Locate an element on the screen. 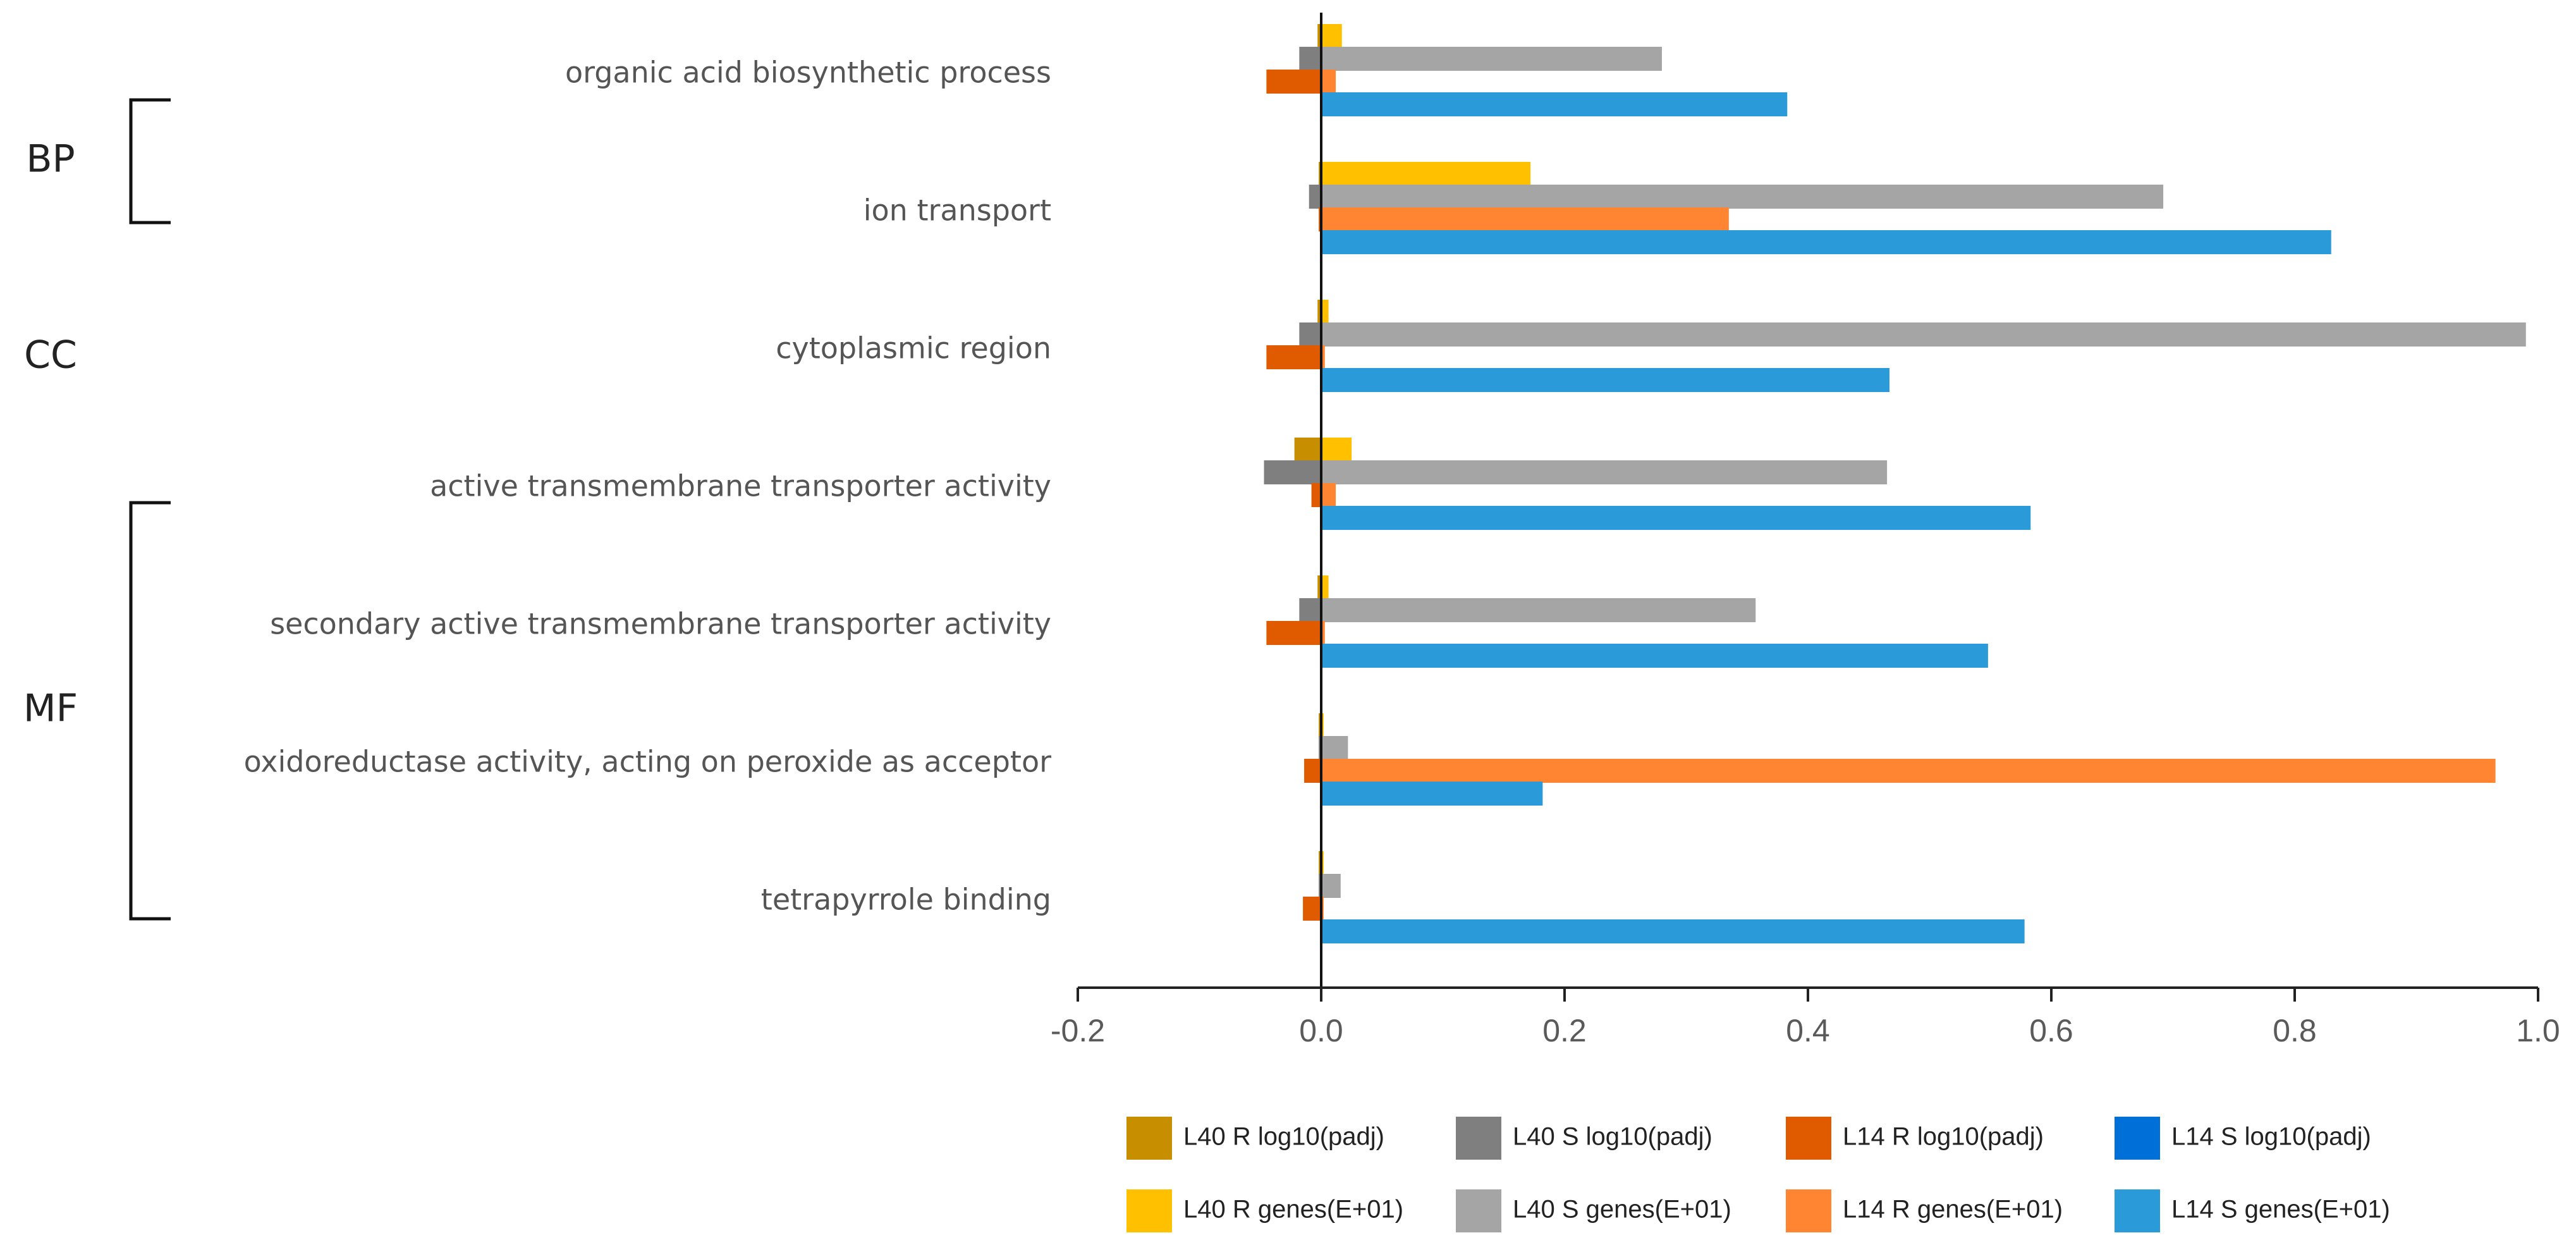 Image resolution: width=2576 pixels, height=1252 pixels. legend-label-l40-s-log10-padj: L40 S log10(padj) is located at coordinates (1612, 1137).